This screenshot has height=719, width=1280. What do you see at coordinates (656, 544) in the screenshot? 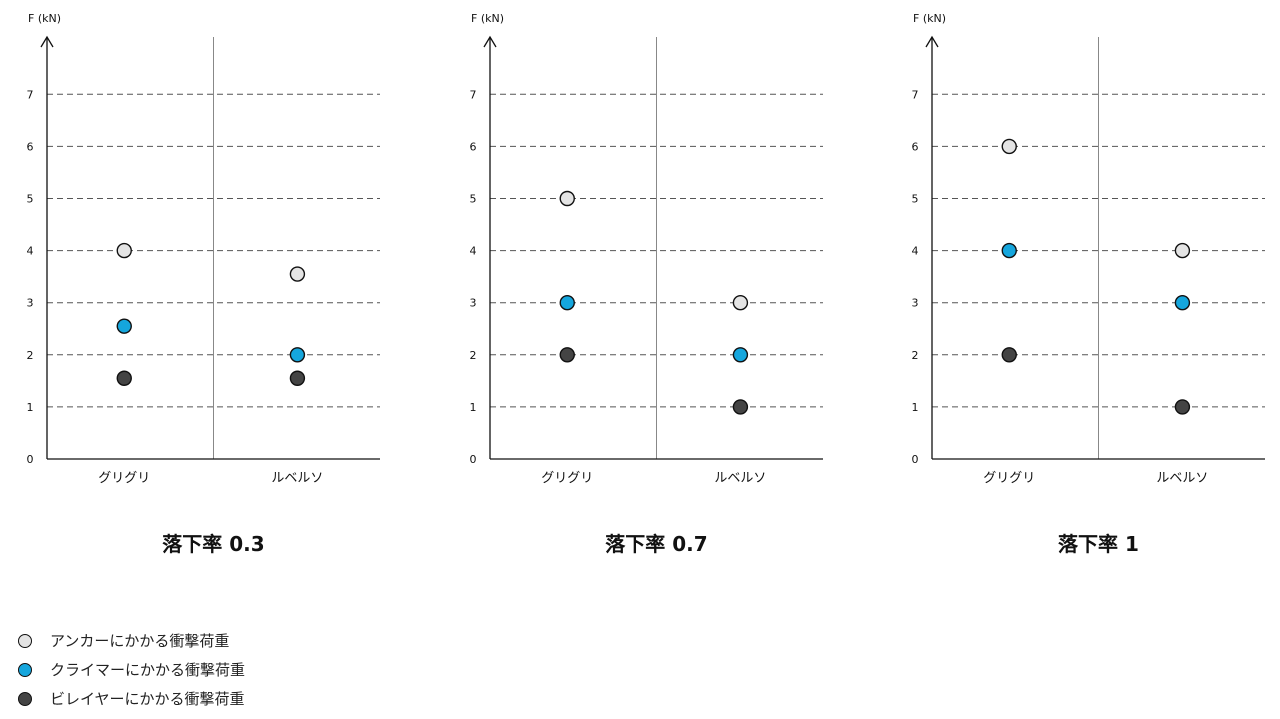
I see `chart-title: 落下率 0.7` at bounding box center [656, 544].